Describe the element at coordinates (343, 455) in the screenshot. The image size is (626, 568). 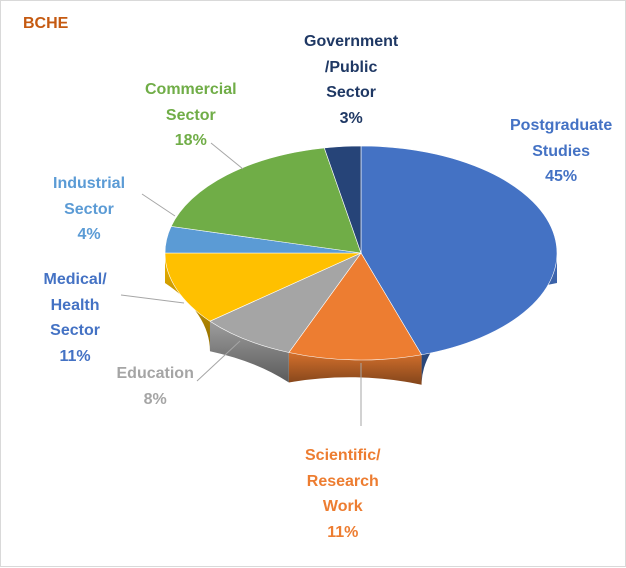
I see `slice-label-name: Scientific/` at that location.